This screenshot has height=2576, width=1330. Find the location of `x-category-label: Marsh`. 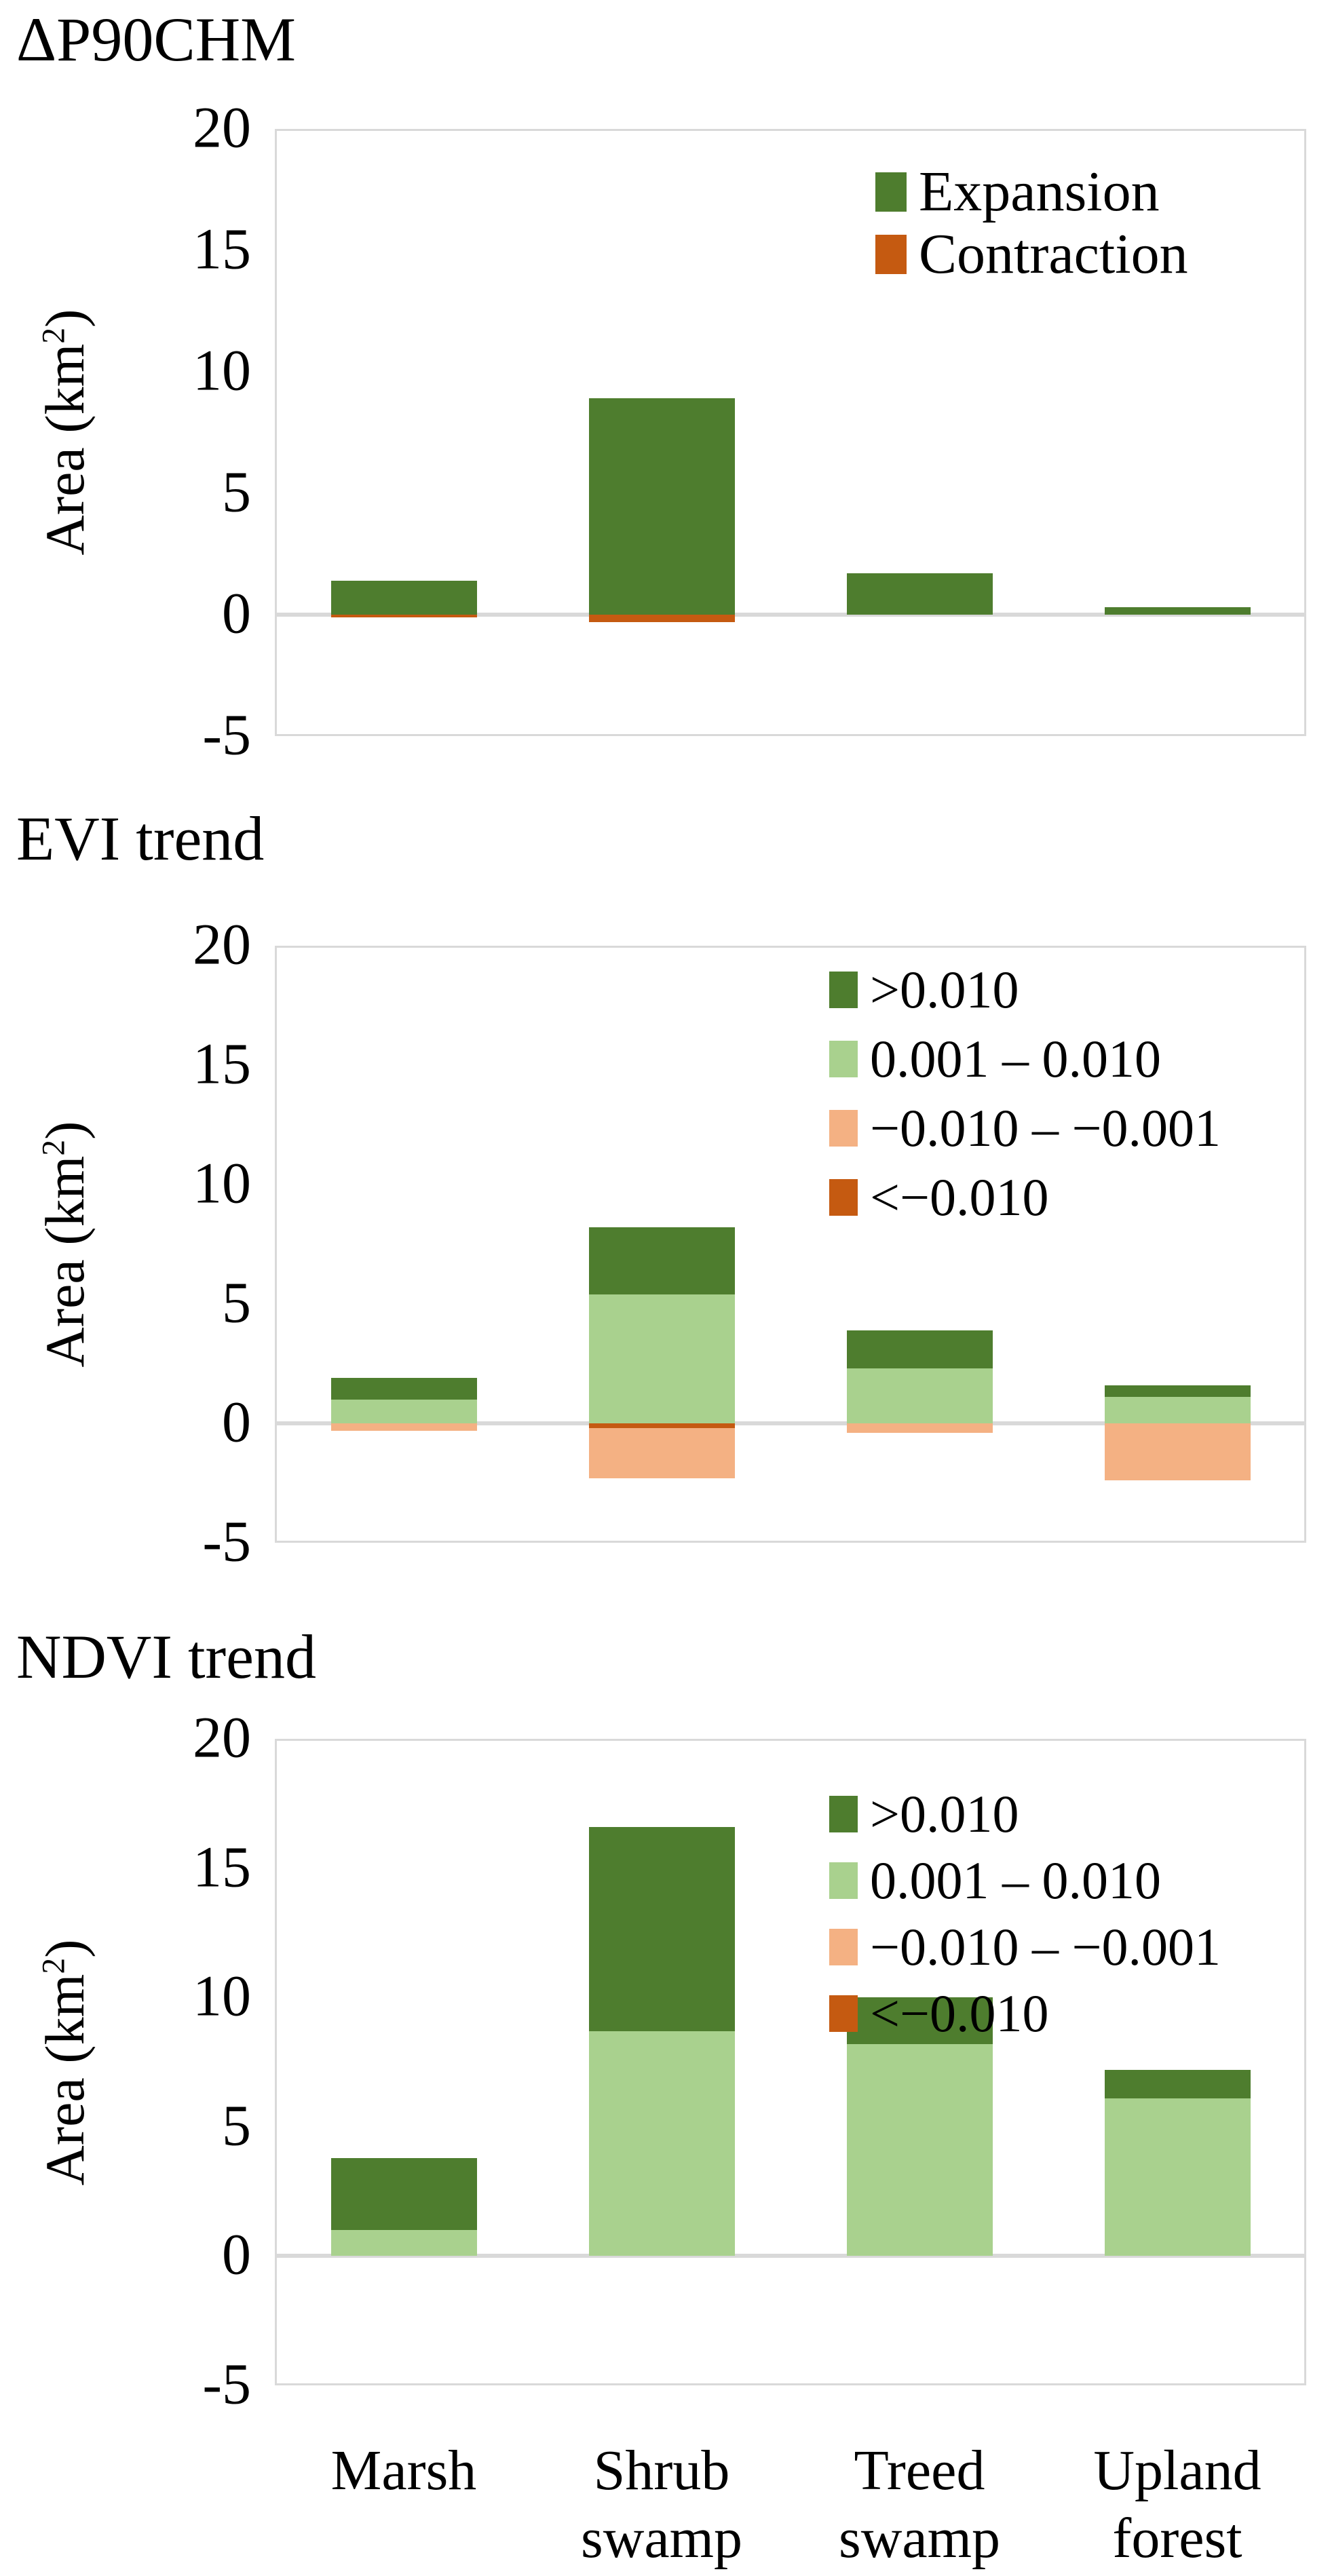

x-category-label: Marsh is located at coordinates (404, 2471).